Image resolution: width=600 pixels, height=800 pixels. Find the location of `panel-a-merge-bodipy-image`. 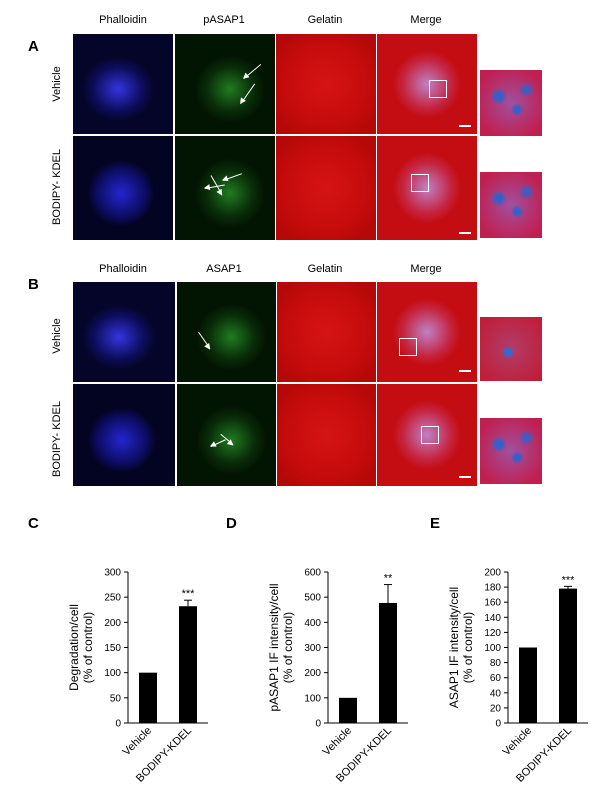

panel-a-merge-bodipy-image is located at coordinates (427, 188).